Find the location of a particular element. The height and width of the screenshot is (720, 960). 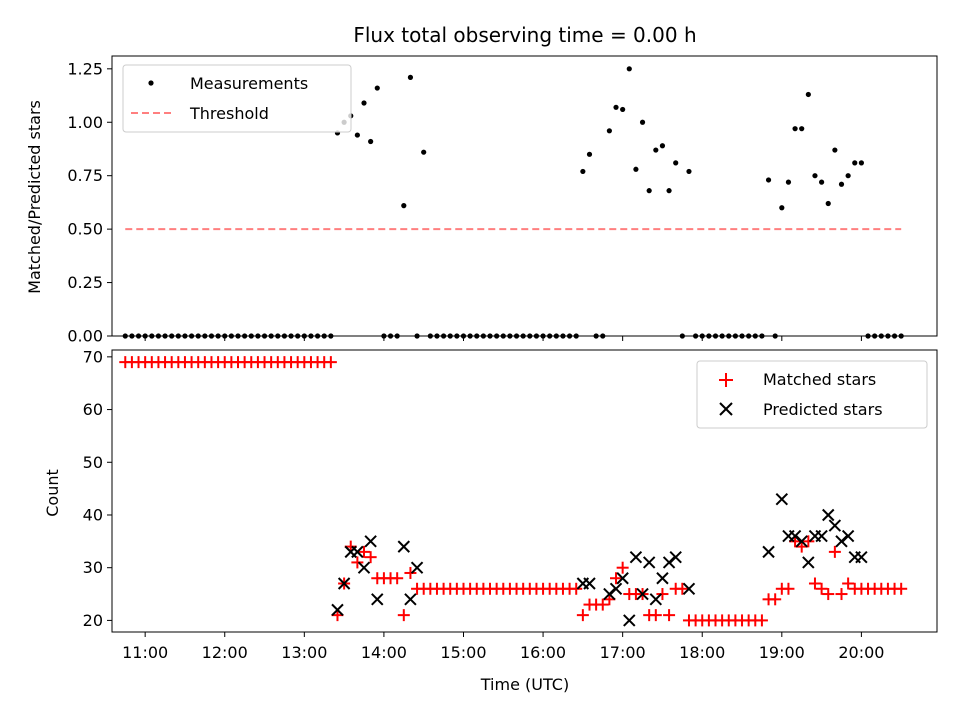

bottom-x-tick: 20:00 is located at coordinates (861, 647).